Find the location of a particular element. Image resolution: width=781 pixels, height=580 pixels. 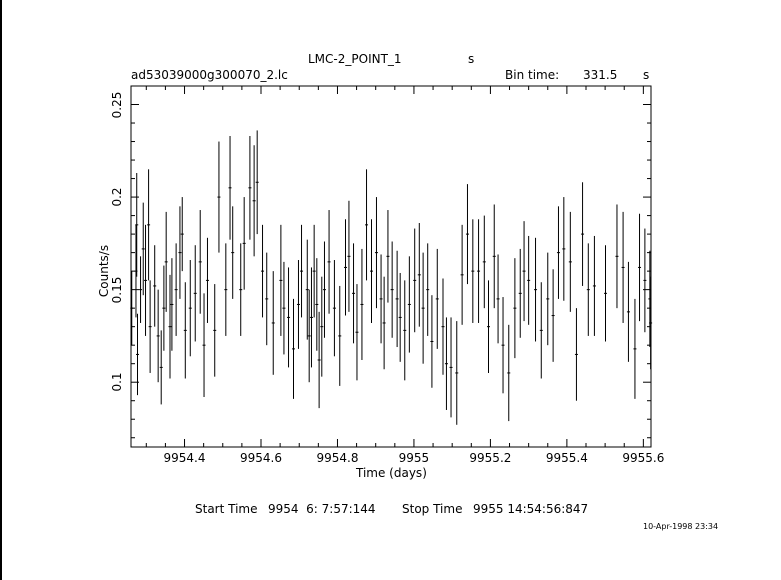

bin-time-unit: s is located at coordinates (646, 75).